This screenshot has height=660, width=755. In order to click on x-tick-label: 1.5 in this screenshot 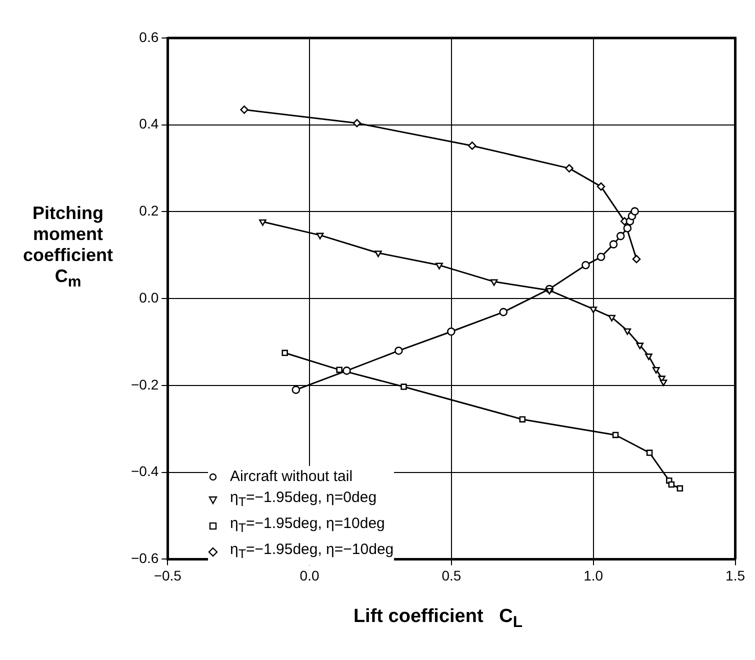, I will do `click(736, 575)`.